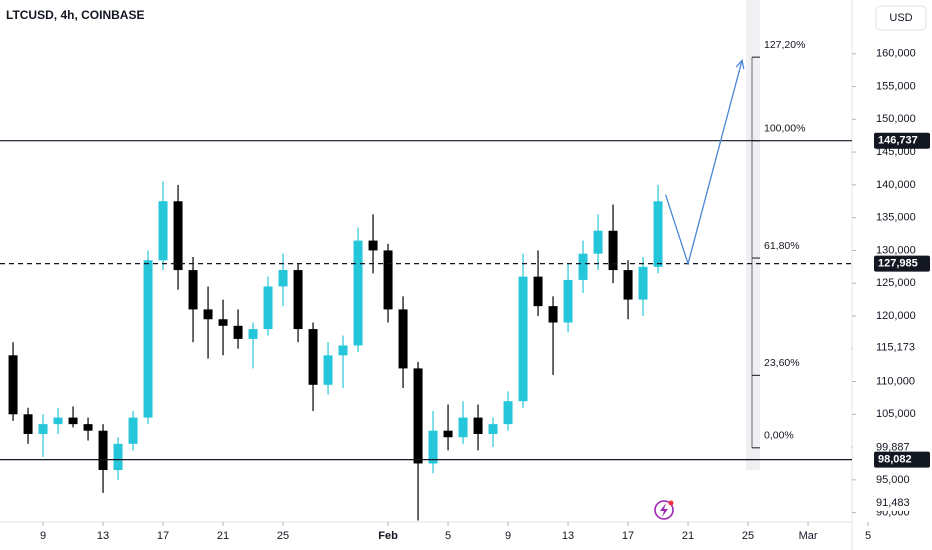 This screenshot has height=550, width=932. I want to click on x-tick-label: Mar, so click(808, 536).